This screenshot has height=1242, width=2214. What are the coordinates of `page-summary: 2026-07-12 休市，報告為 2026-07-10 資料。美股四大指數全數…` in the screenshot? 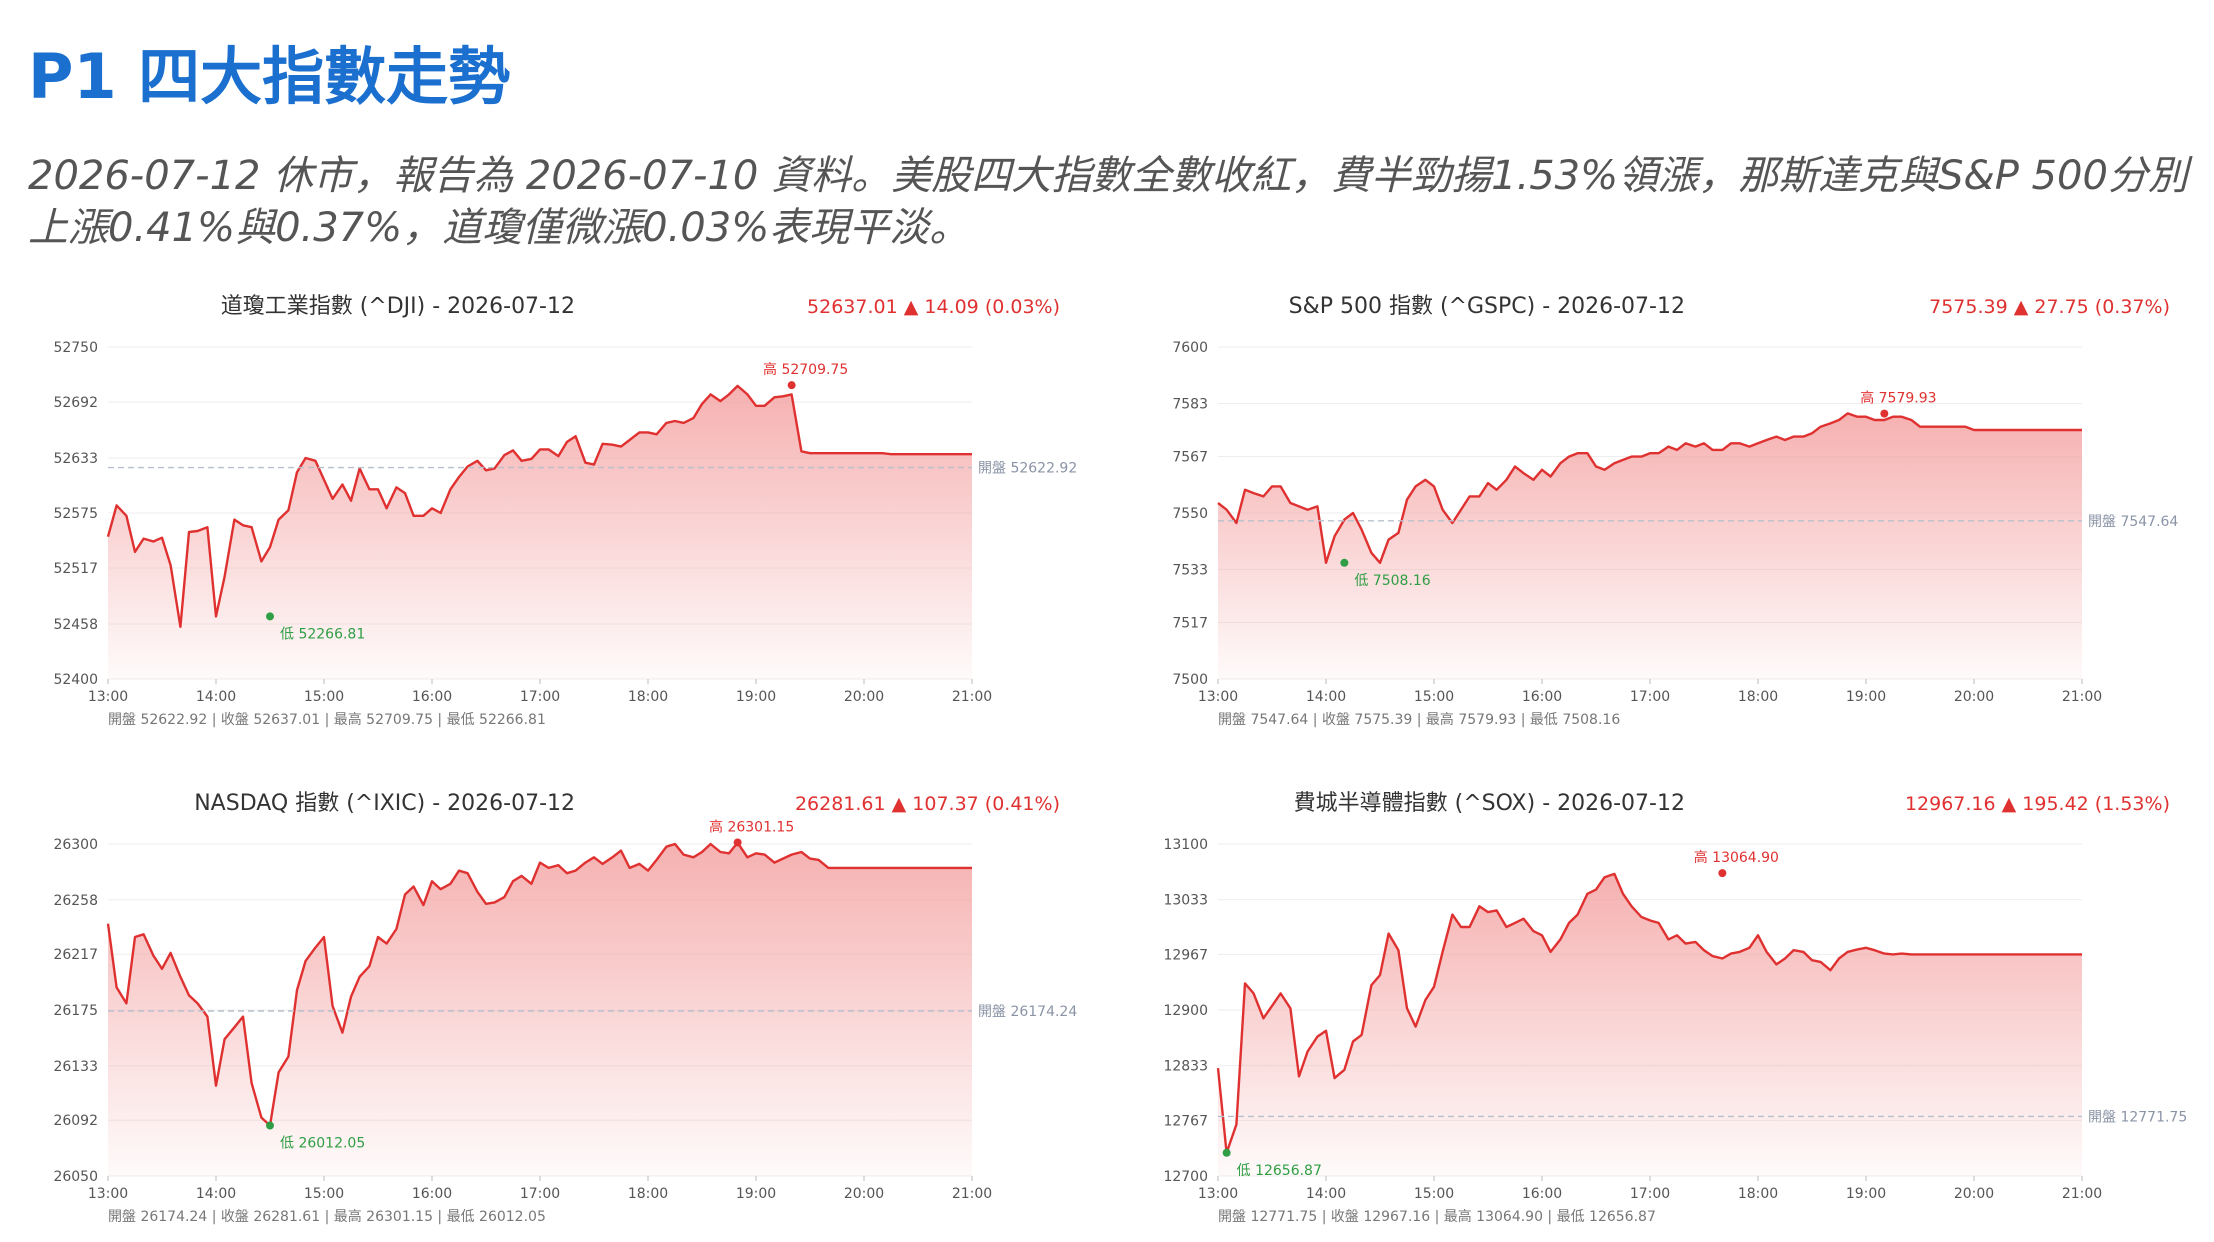 It's located at (1108, 202).